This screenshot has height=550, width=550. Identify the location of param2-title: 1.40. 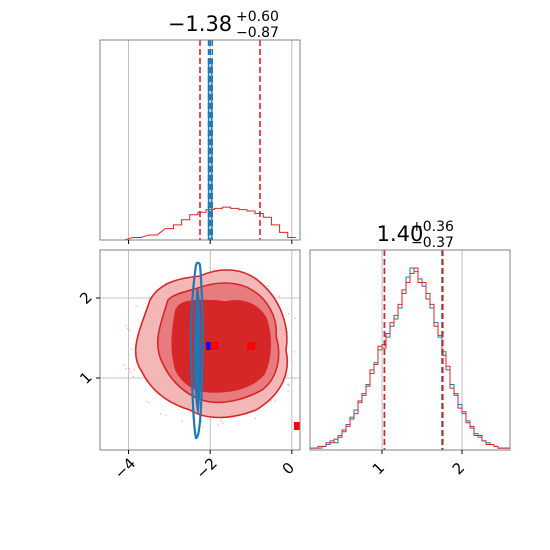
(400, 234).